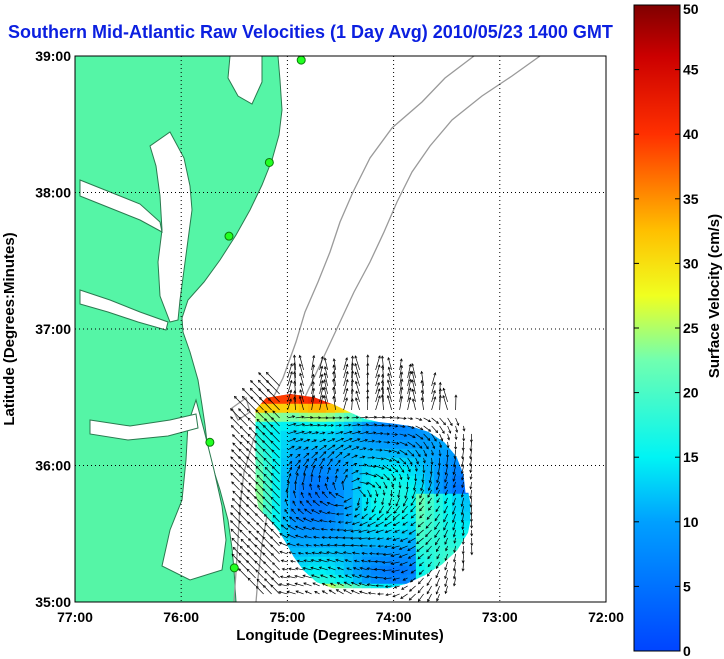 The width and height of the screenshot is (724, 659). I want to click on radar-station-marker, so click(234, 568).